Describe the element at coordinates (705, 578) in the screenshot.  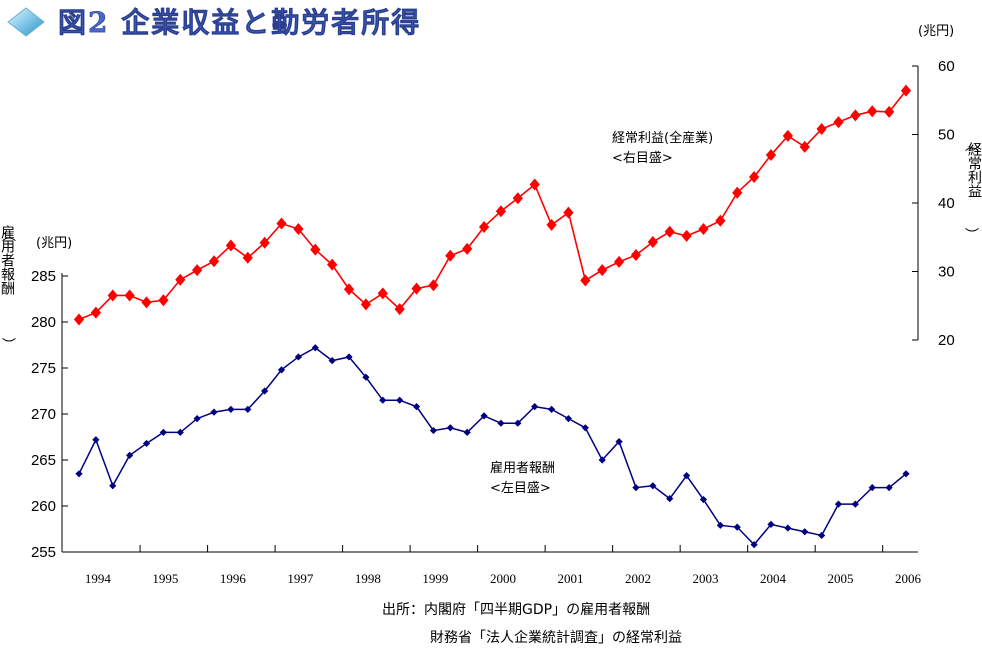
I see `x-tick-label: 2003` at that location.